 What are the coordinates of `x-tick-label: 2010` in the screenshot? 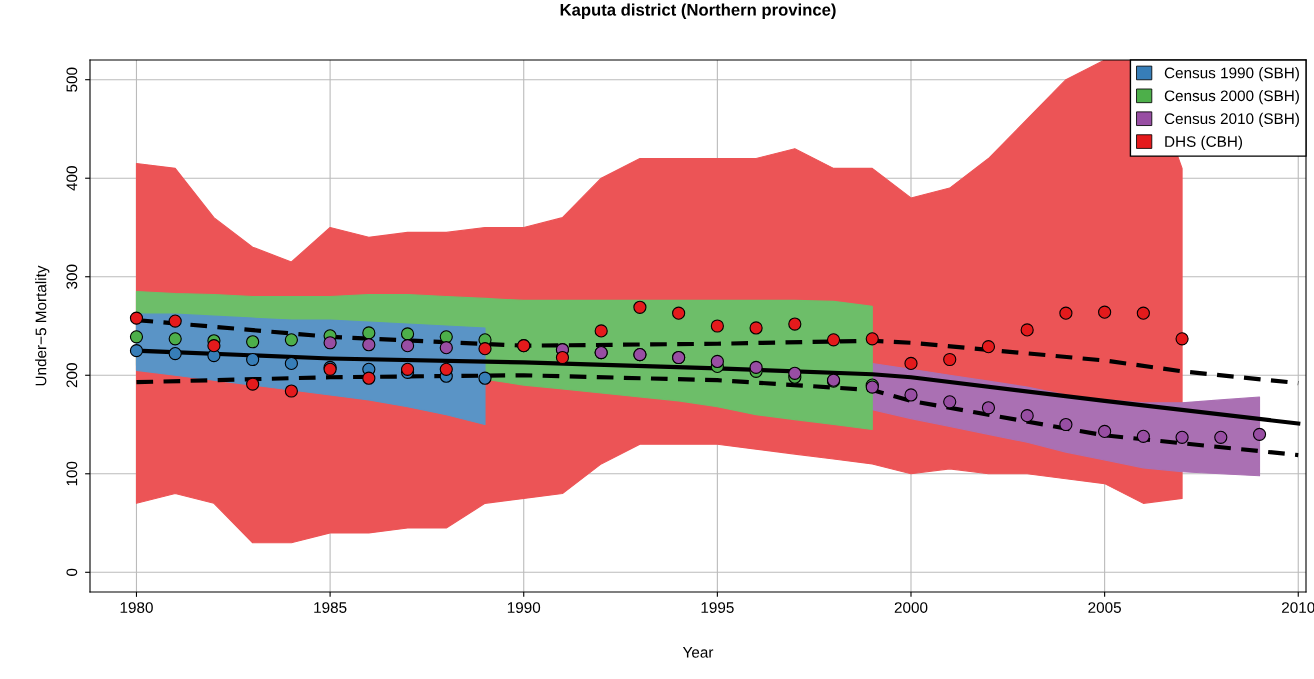 It's located at (1298, 607).